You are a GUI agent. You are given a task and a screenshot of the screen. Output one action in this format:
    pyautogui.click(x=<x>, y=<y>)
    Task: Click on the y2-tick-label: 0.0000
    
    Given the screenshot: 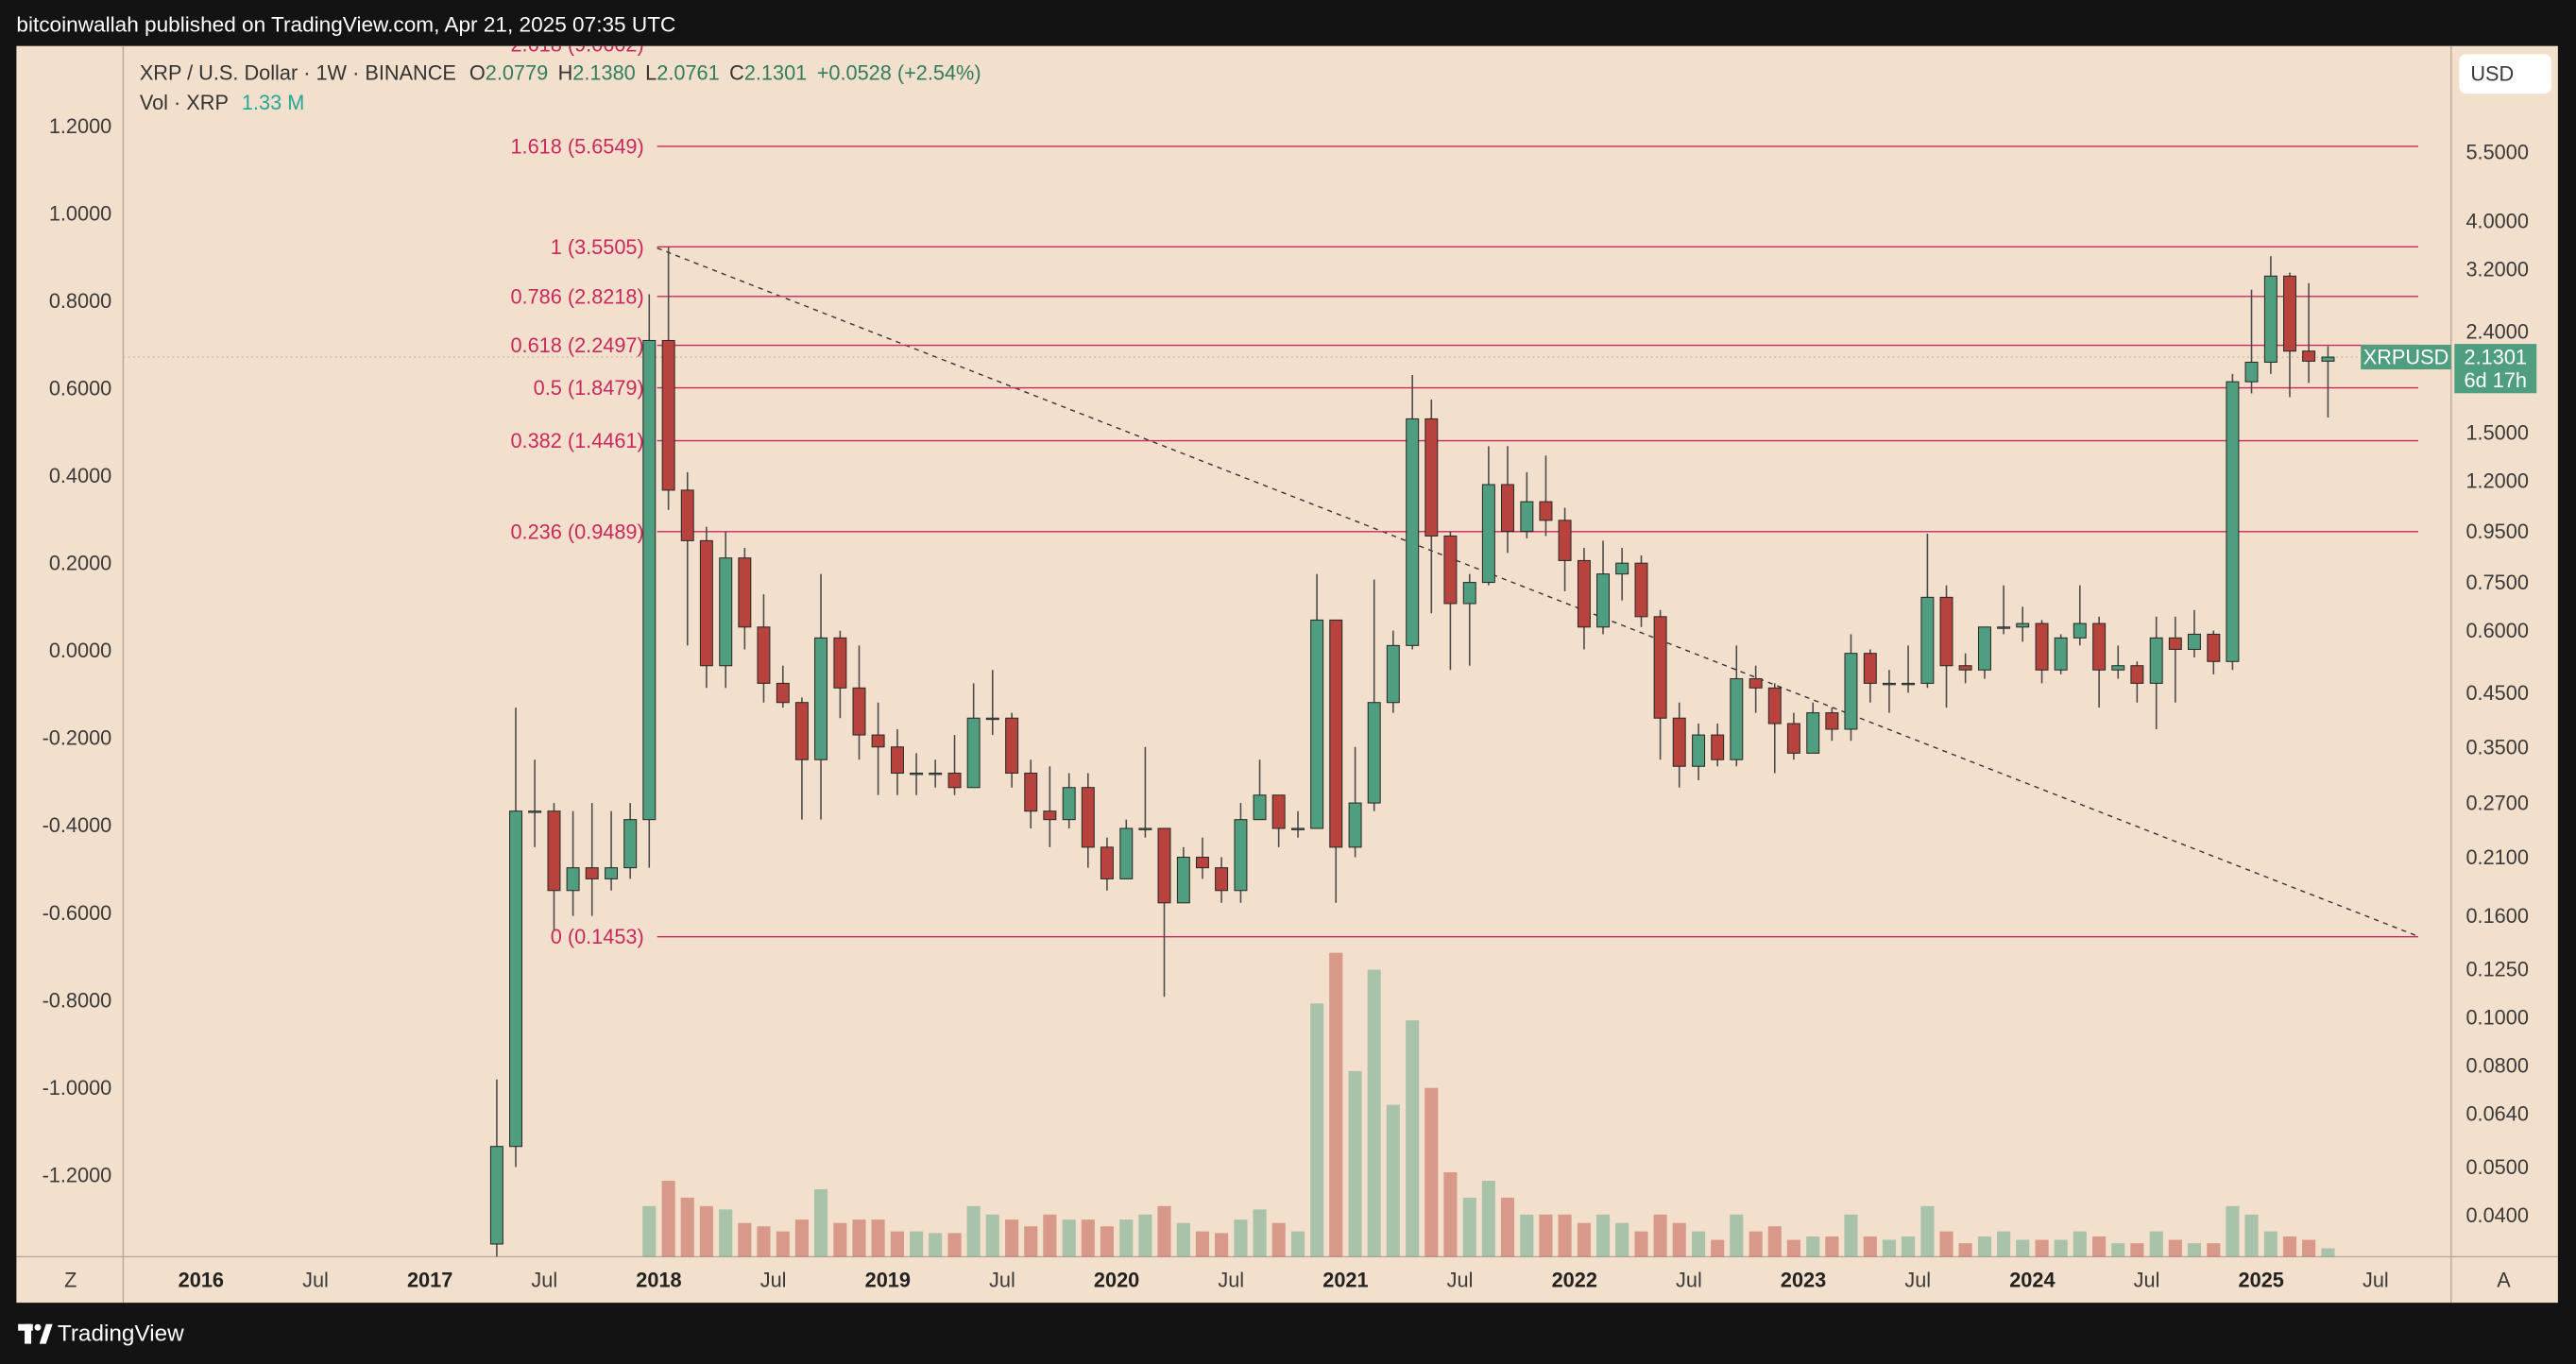 What is the action you would take?
    pyautogui.click(x=80, y=650)
    